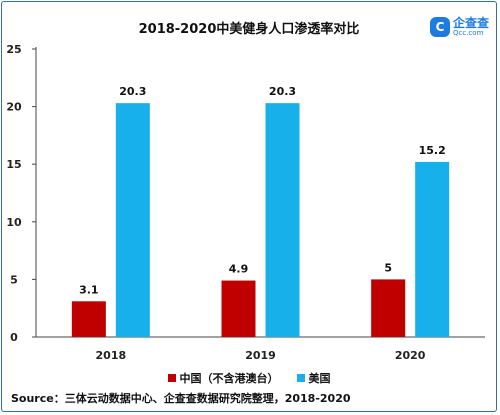 The image size is (500, 415). Describe the element at coordinates (249, 29) in the screenshot. I see `chart-title: 2018-2020中美健身人口渗透率对比` at that location.